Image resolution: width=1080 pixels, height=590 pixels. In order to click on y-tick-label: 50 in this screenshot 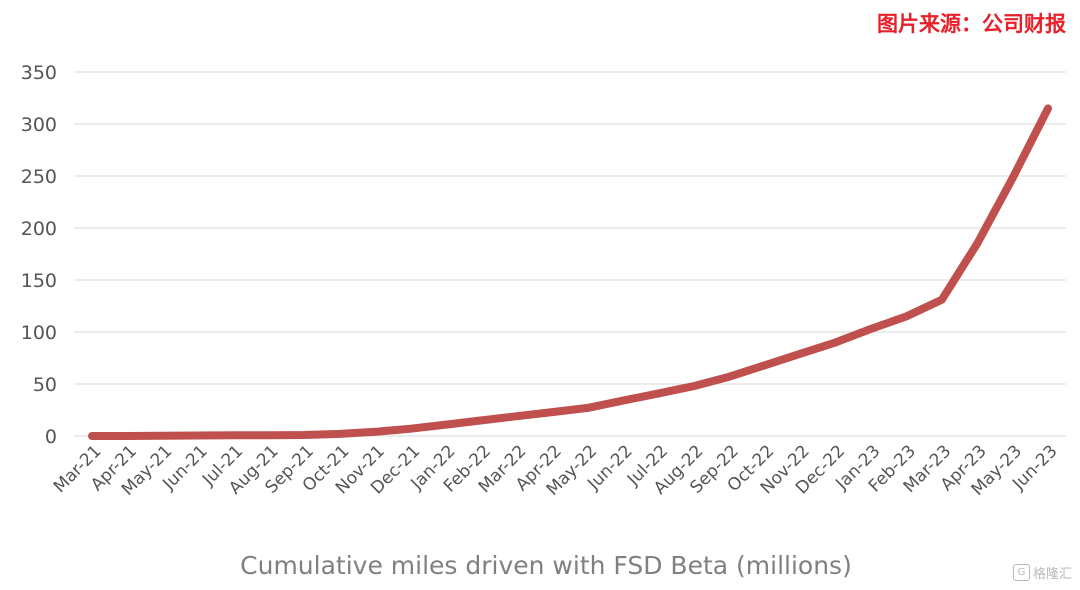, I will do `click(45, 385)`.